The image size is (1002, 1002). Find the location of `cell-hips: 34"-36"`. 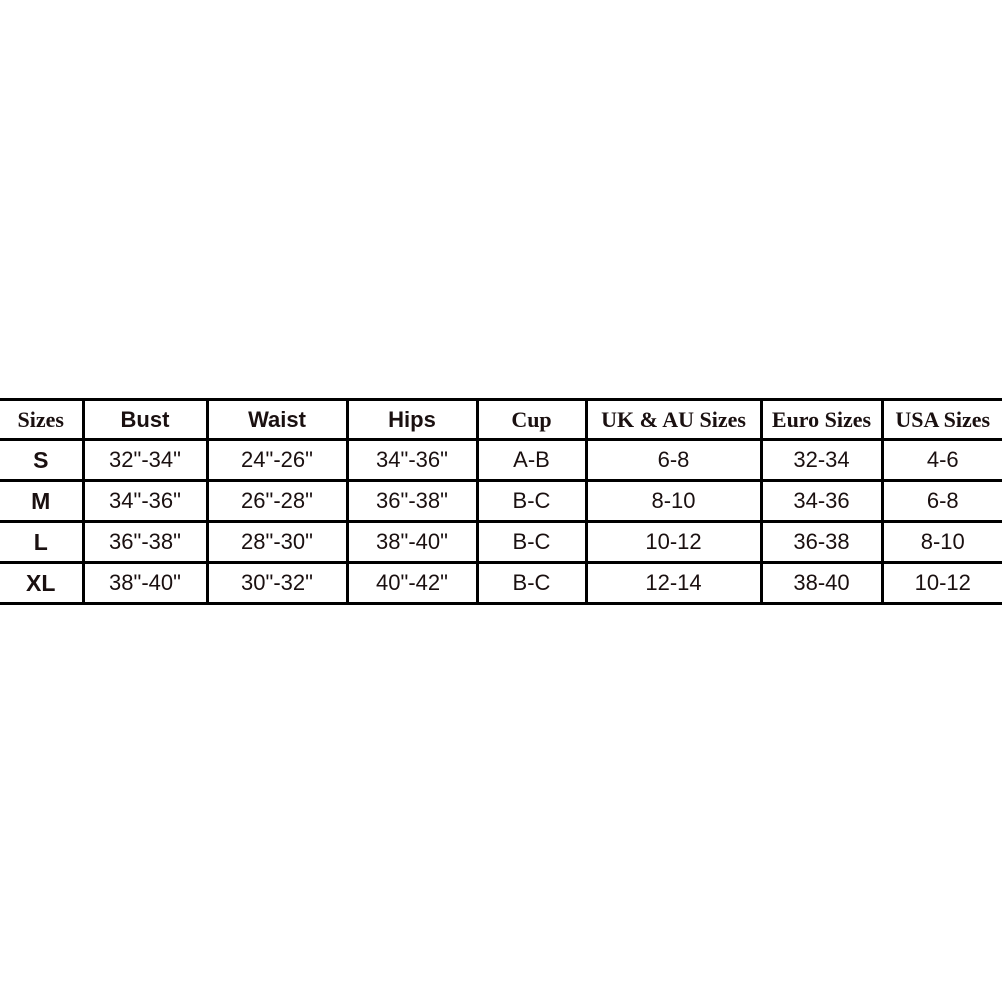

cell-hips: 34"-36" is located at coordinates (413, 460).